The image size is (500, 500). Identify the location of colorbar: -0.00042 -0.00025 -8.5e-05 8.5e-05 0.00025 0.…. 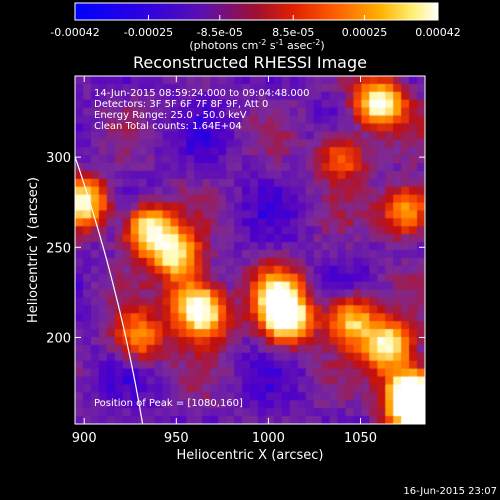
(255, 27).